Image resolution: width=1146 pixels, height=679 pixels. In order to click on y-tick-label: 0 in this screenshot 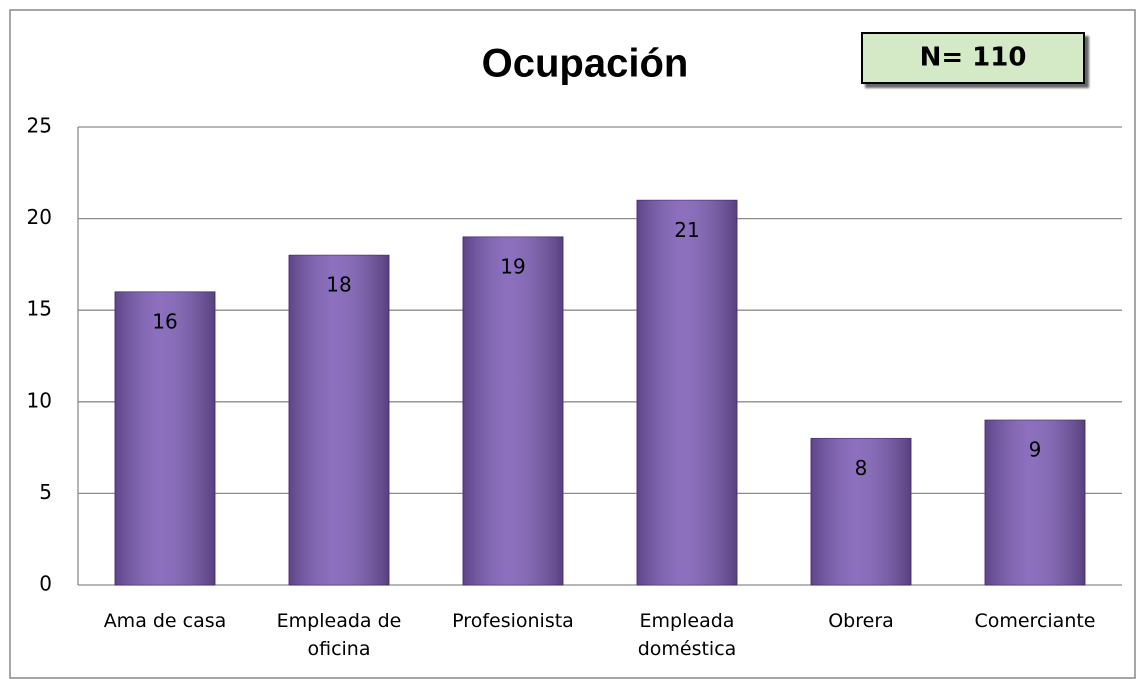, I will do `click(45, 584)`.